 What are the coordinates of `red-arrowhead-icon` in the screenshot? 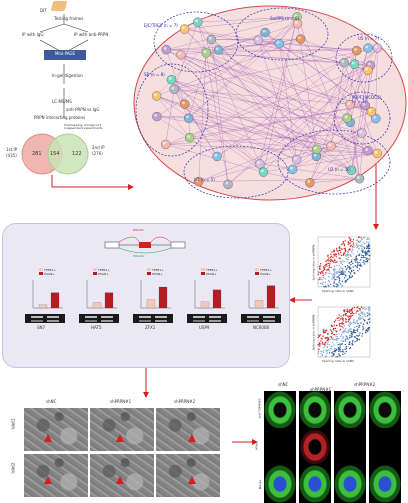 It's located at (120, 480).